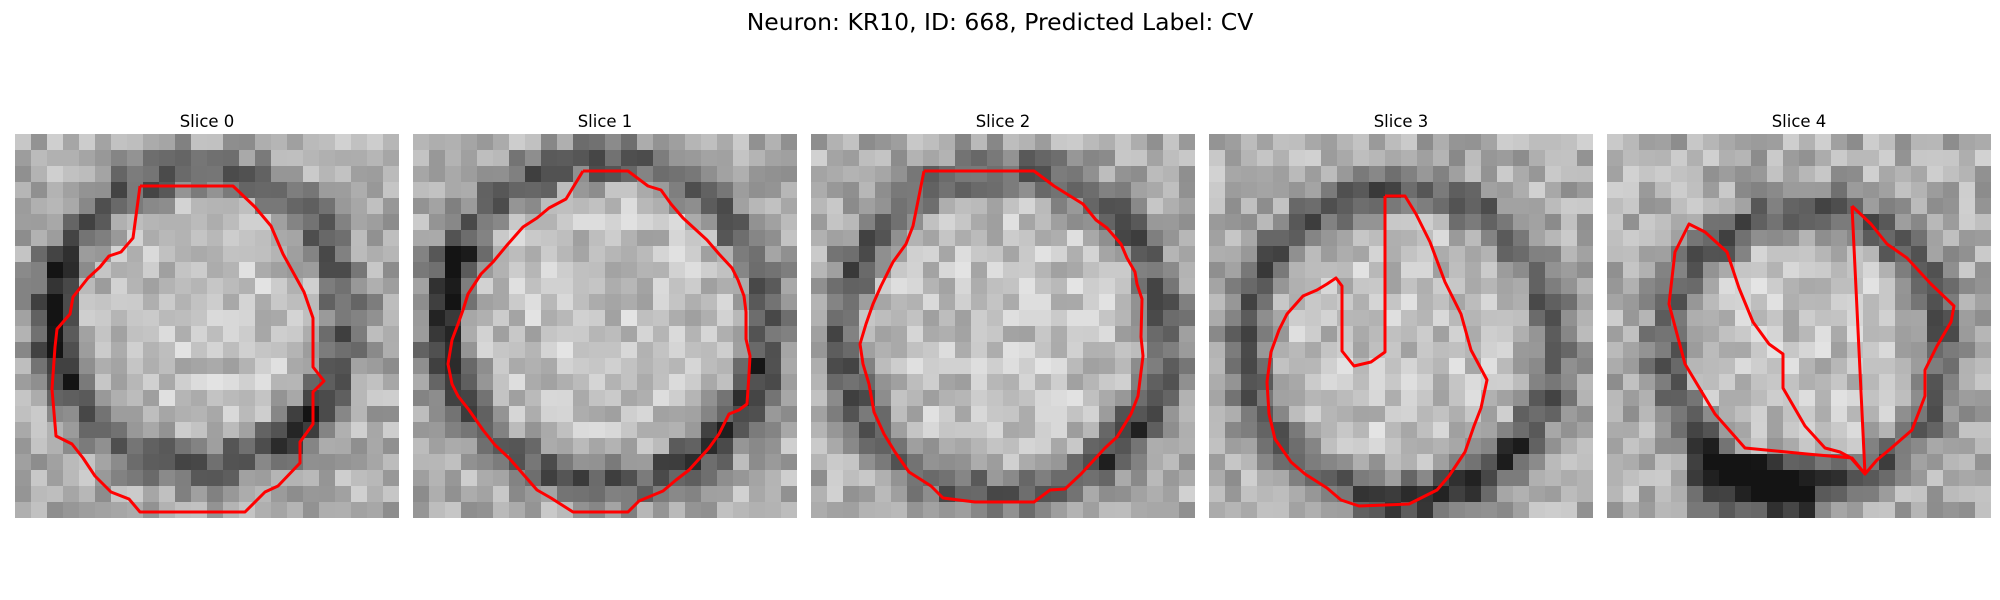 Image resolution: width=2000 pixels, height=600 pixels. Describe the element at coordinates (1003, 121) in the screenshot. I see `slice-title: Slice 2` at that location.